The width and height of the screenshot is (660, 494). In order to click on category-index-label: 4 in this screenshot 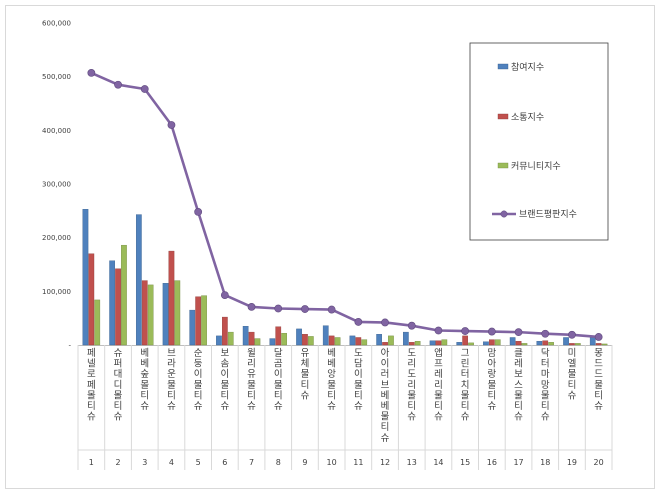, I will do `click(171, 462)`.